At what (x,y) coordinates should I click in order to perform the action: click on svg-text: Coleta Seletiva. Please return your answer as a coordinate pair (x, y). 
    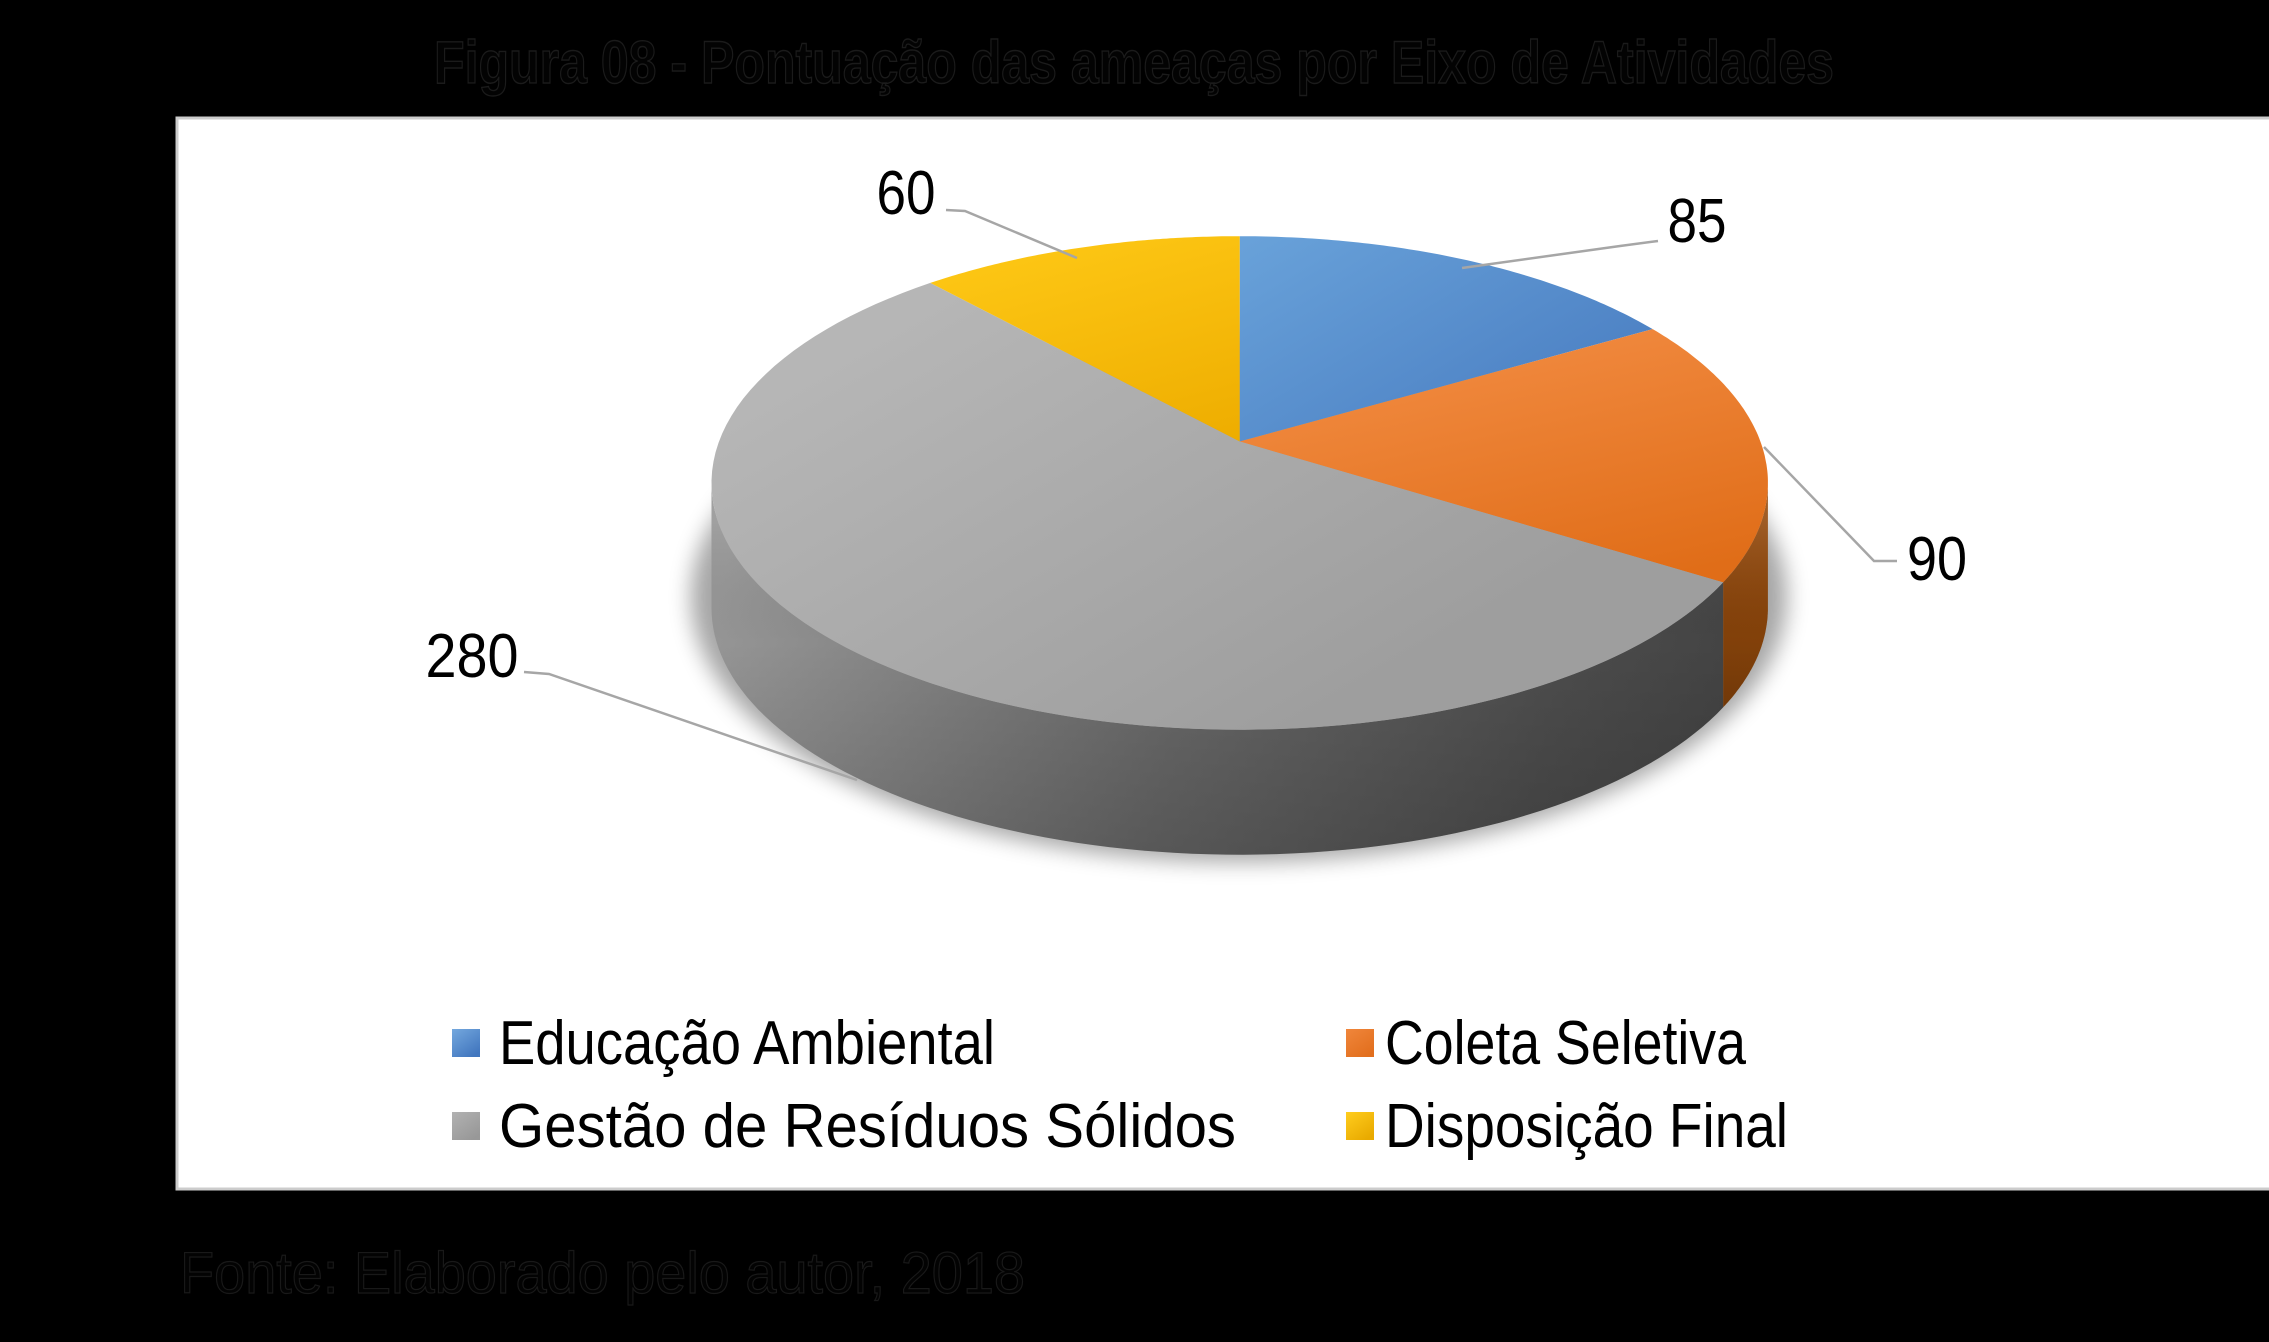
    Looking at the image, I should click on (1565, 1043).